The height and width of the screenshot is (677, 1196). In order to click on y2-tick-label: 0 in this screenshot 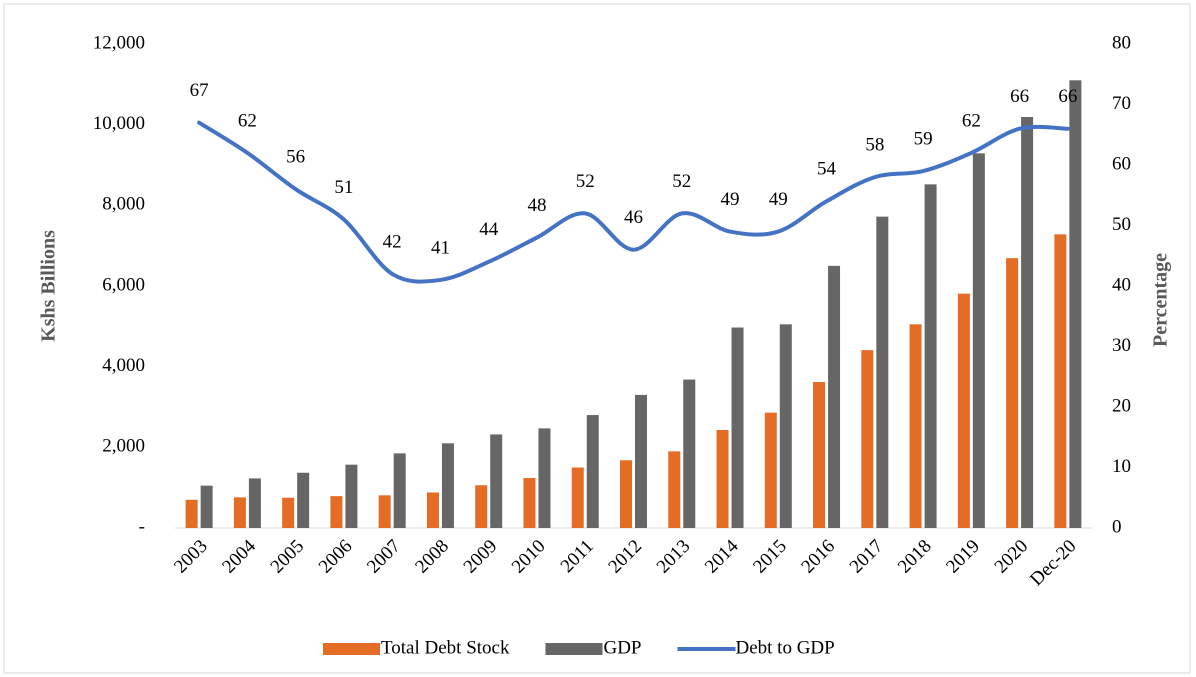, I will do `click(1117, 526)`.